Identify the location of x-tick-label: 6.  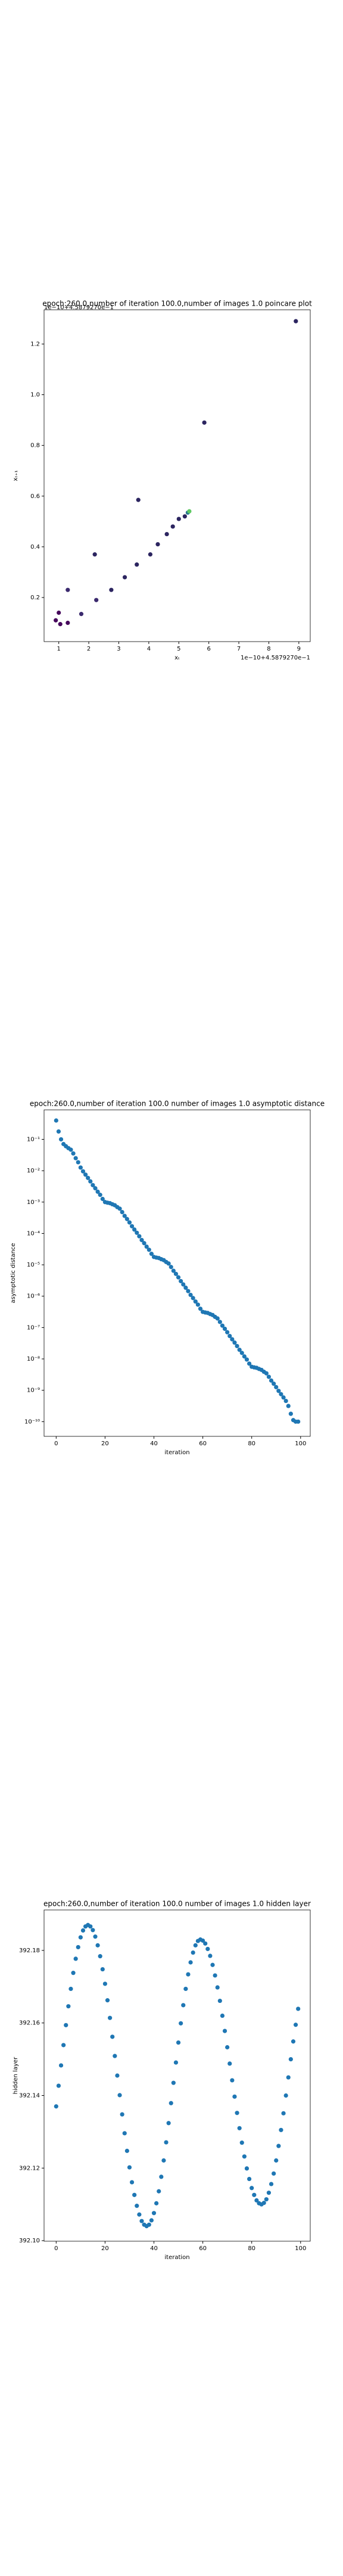
(208, 649).